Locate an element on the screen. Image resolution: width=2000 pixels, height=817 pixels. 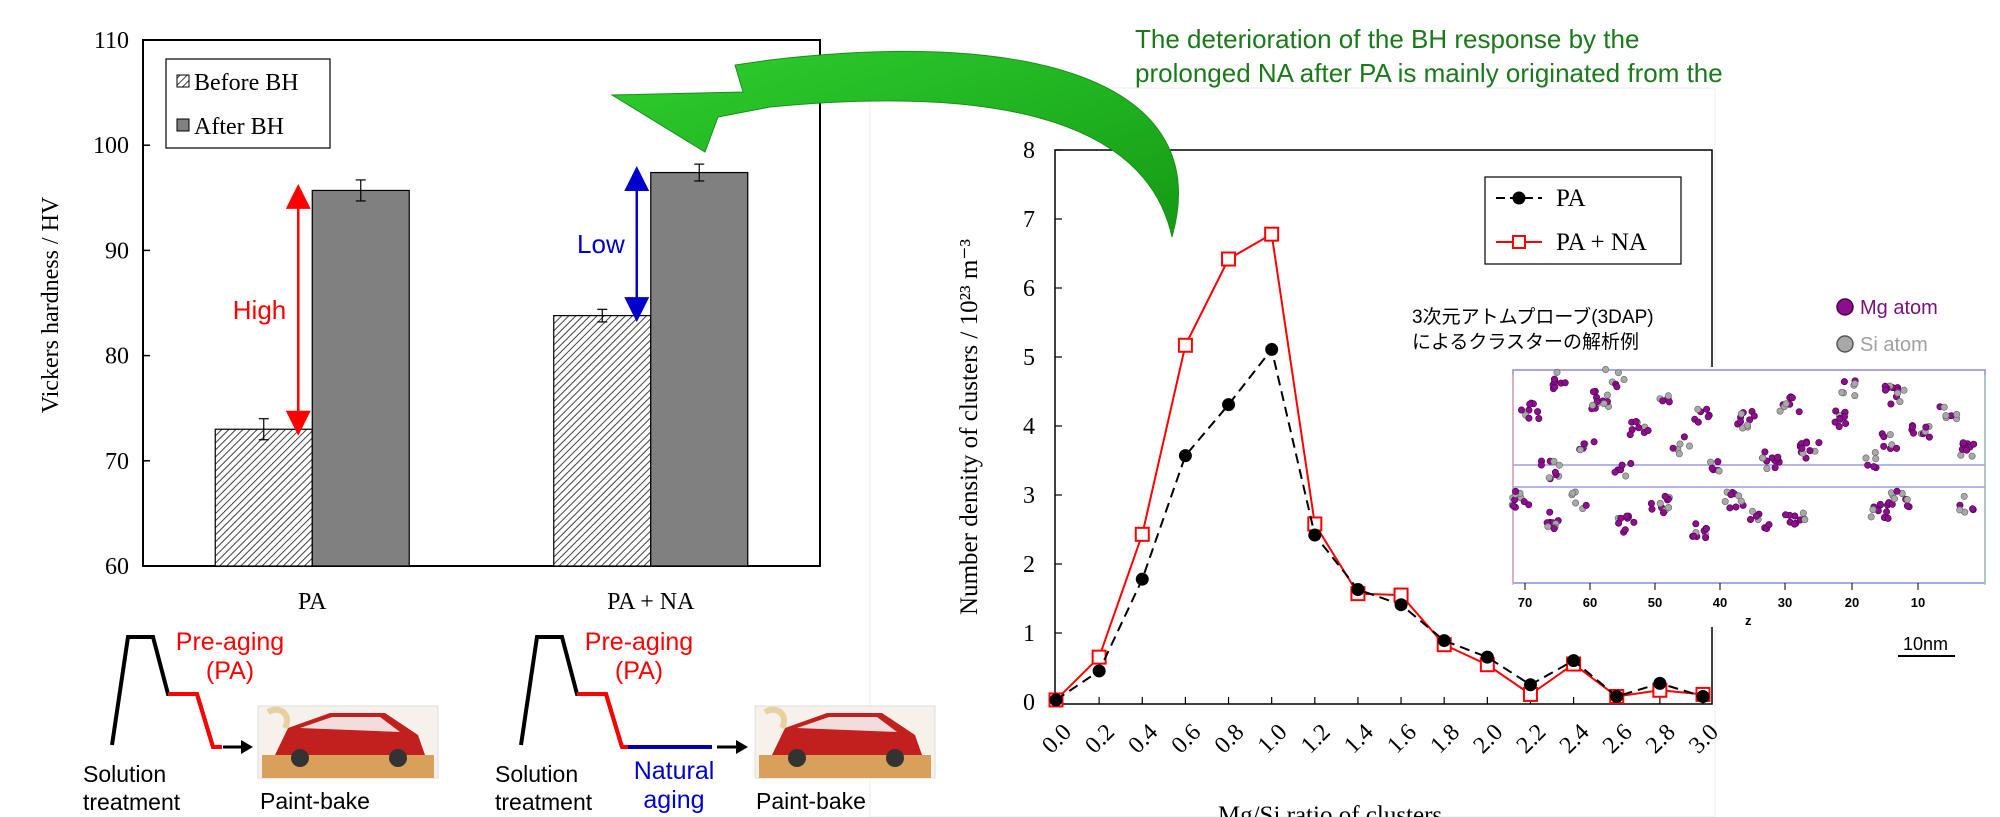
bar-y-tick-label: 80 is located at coordinates (117, 357).